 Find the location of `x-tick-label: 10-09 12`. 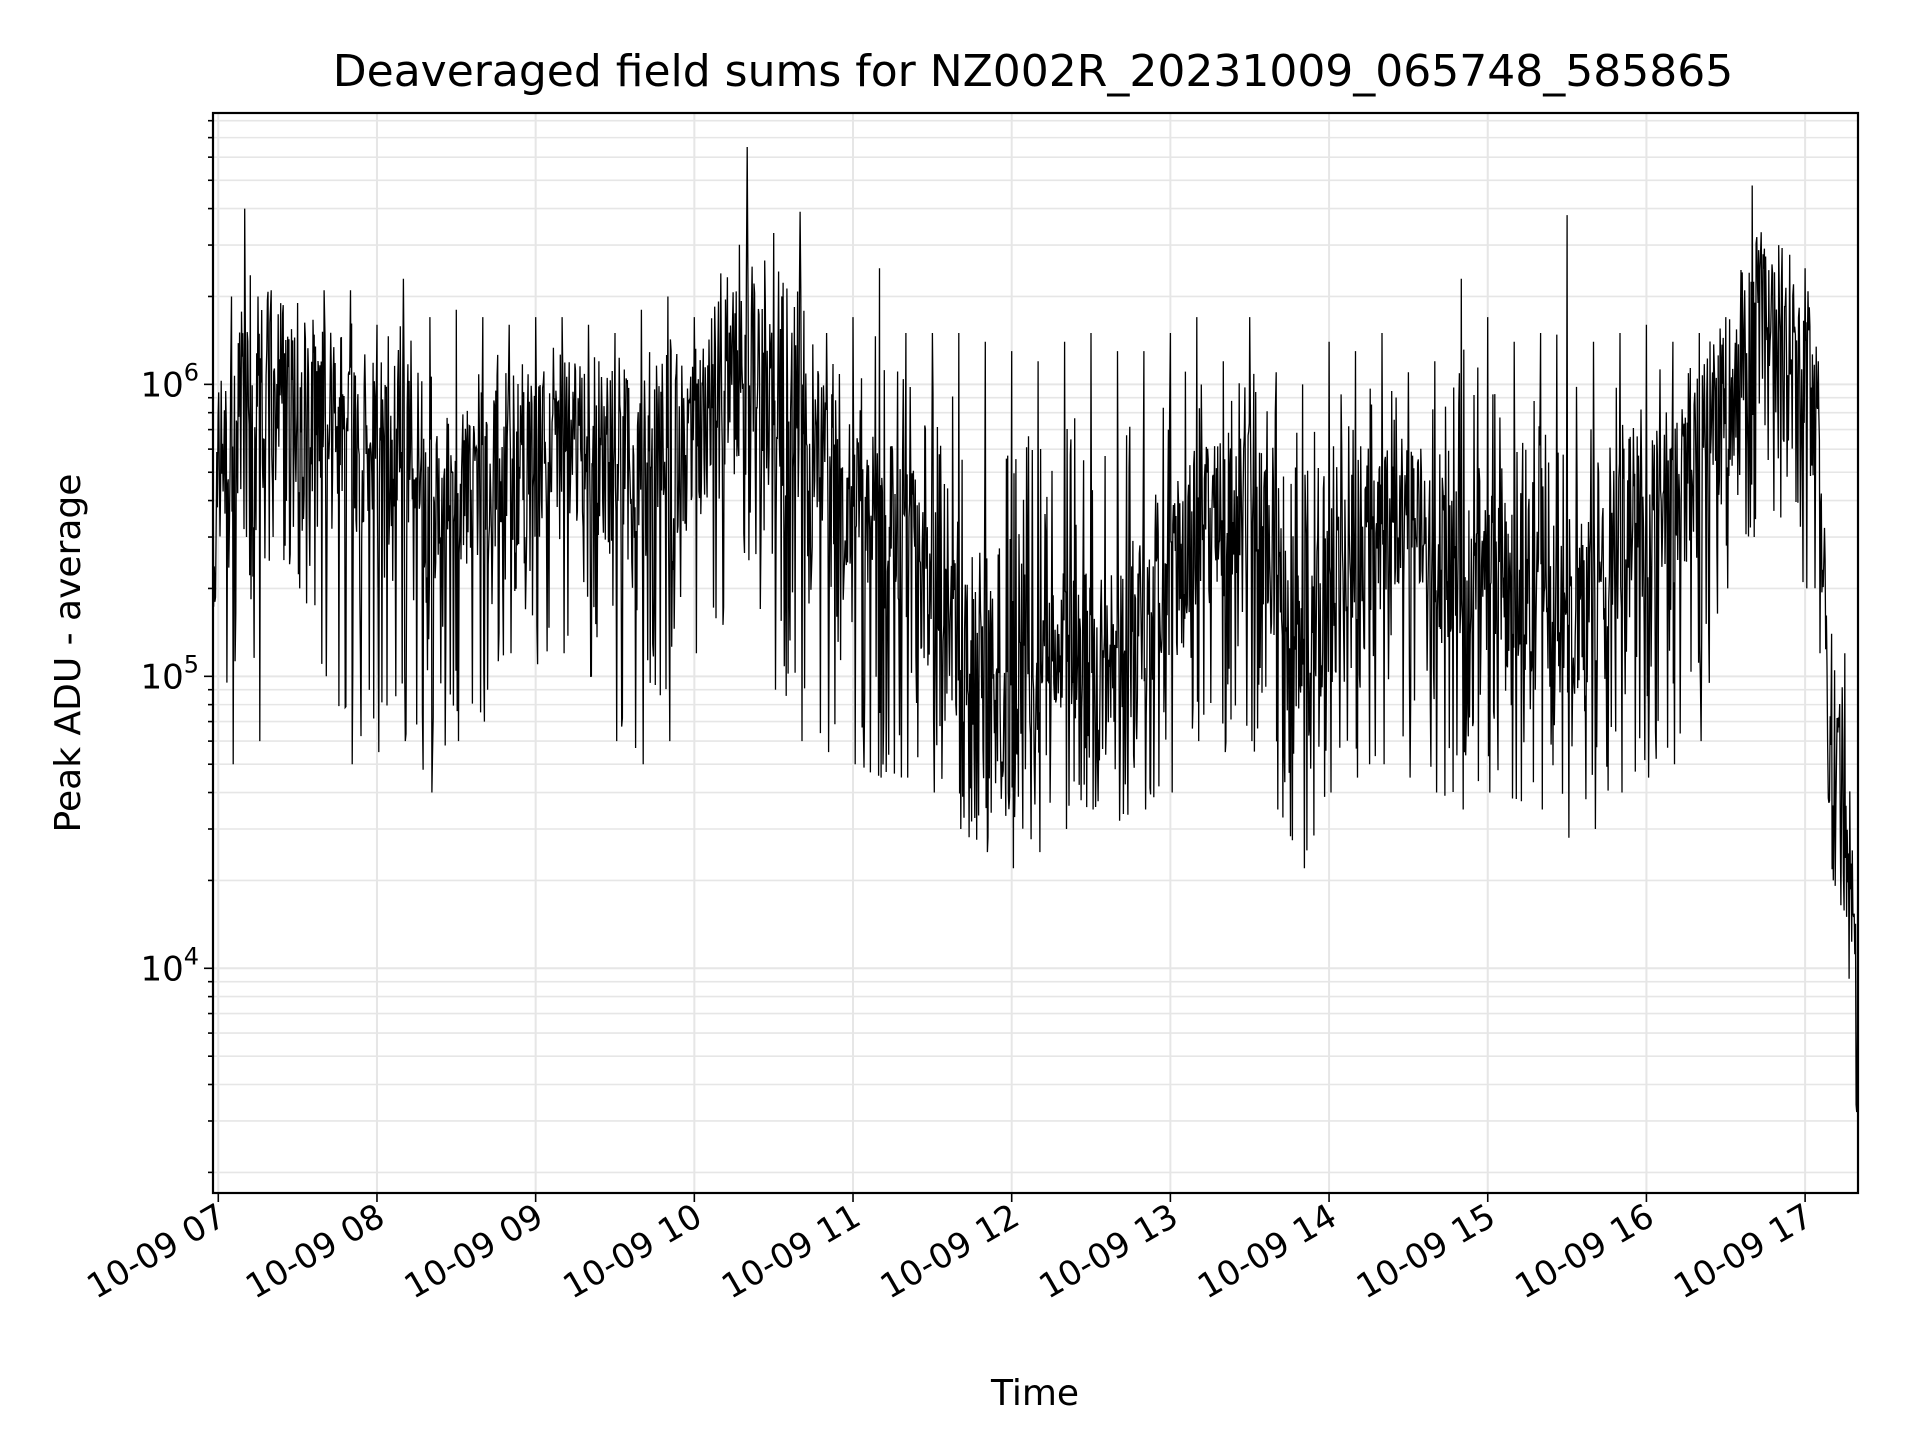

x-tick-label: 10-09 12 is located at coordinates (950, 1251).